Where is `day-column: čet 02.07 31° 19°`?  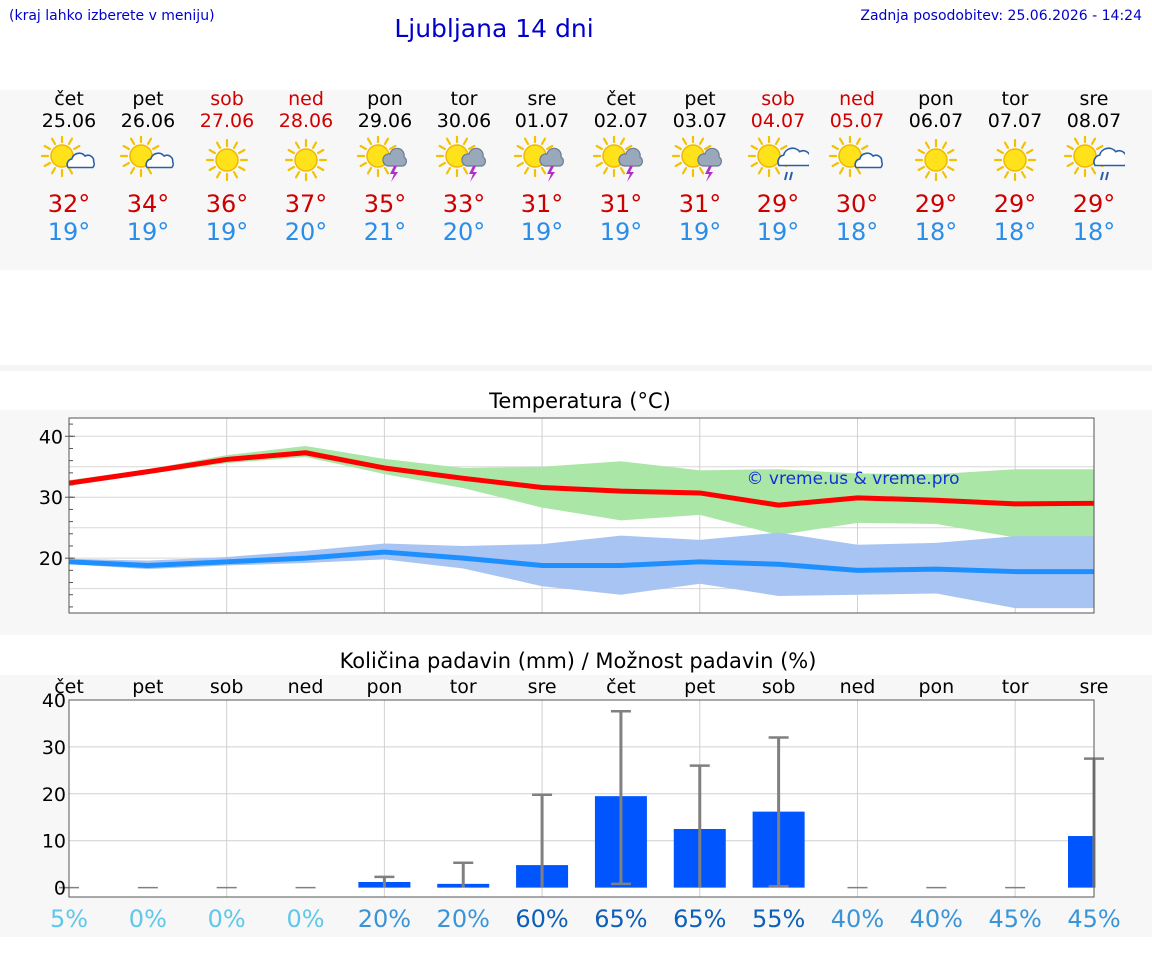 day-column: čet 02.07 31° 19° is located at coordinates (621, 167).